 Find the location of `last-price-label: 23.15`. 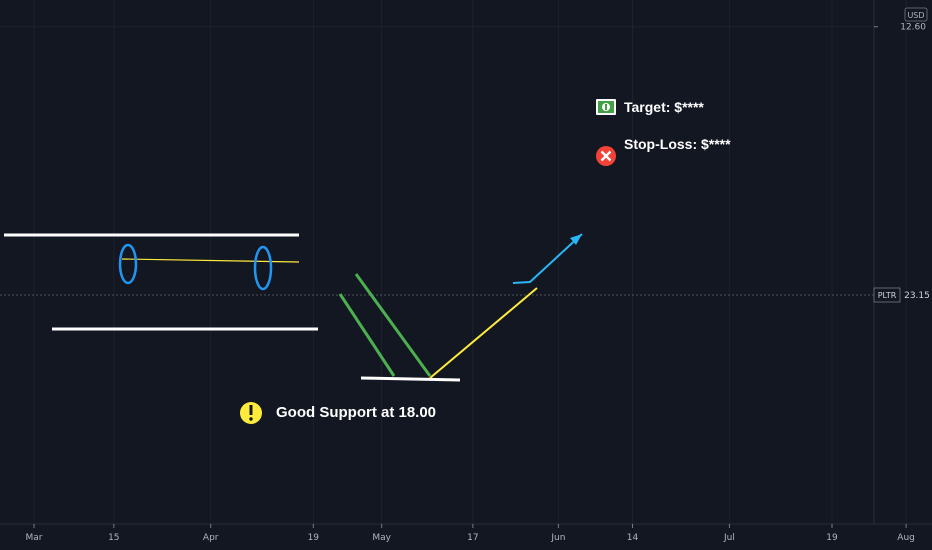

last-price-label: 23.15 is located at coordinates (917, 296).